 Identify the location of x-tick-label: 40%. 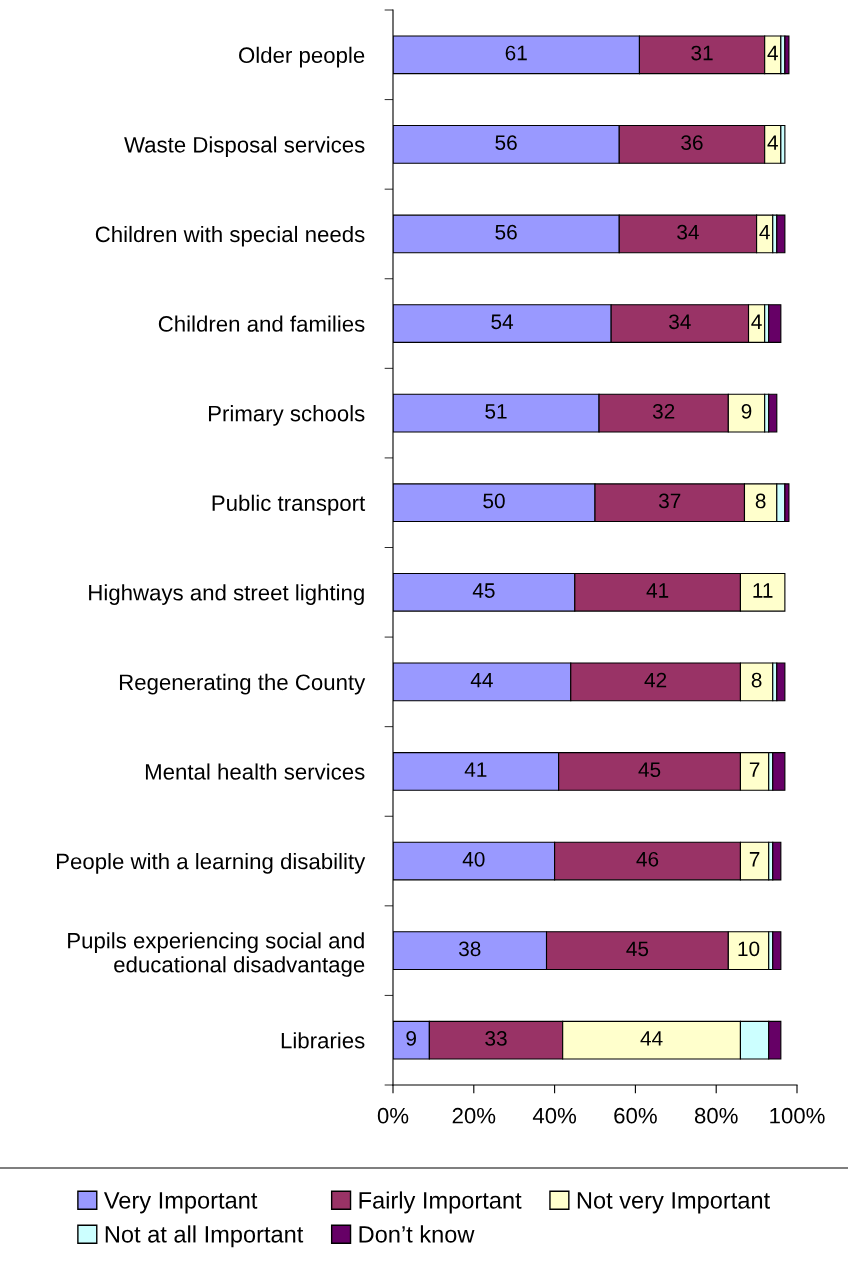
(554, 1115).